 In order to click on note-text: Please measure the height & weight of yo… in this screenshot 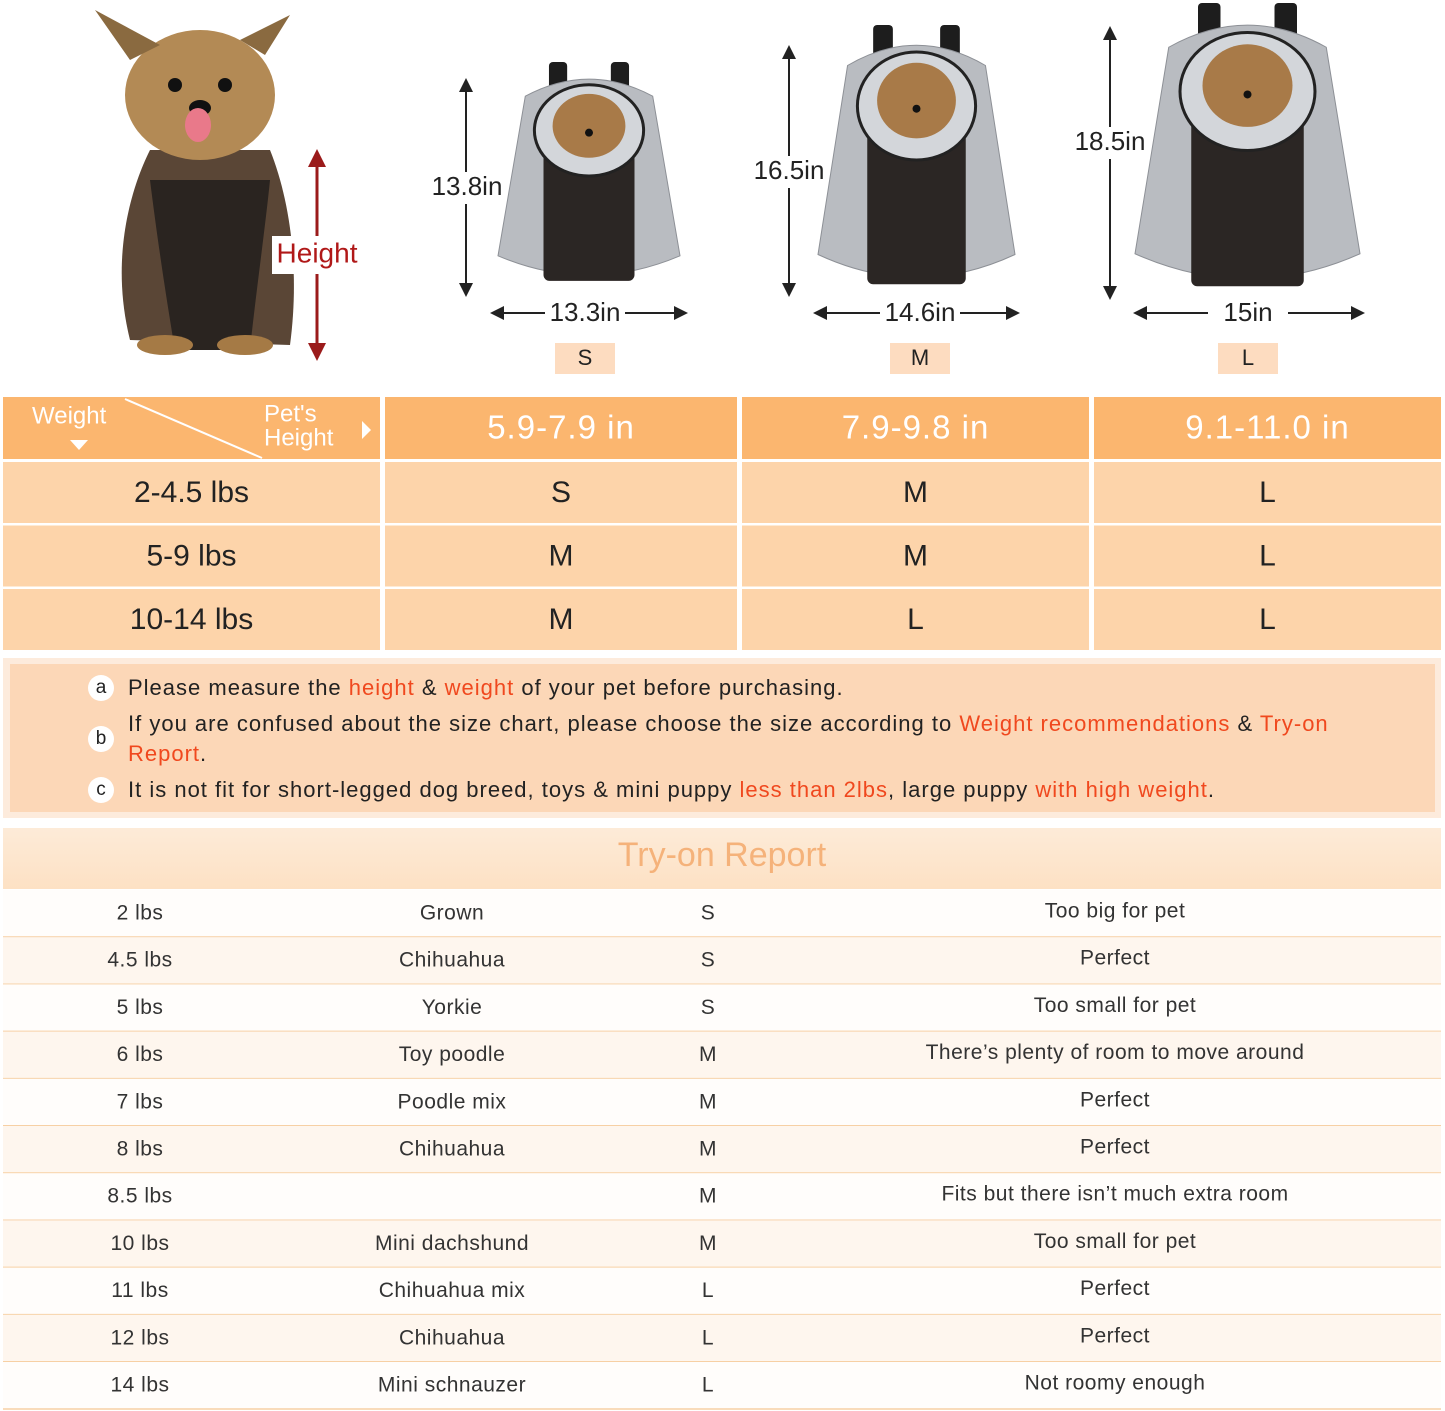, I will do `click(748, 688)`.